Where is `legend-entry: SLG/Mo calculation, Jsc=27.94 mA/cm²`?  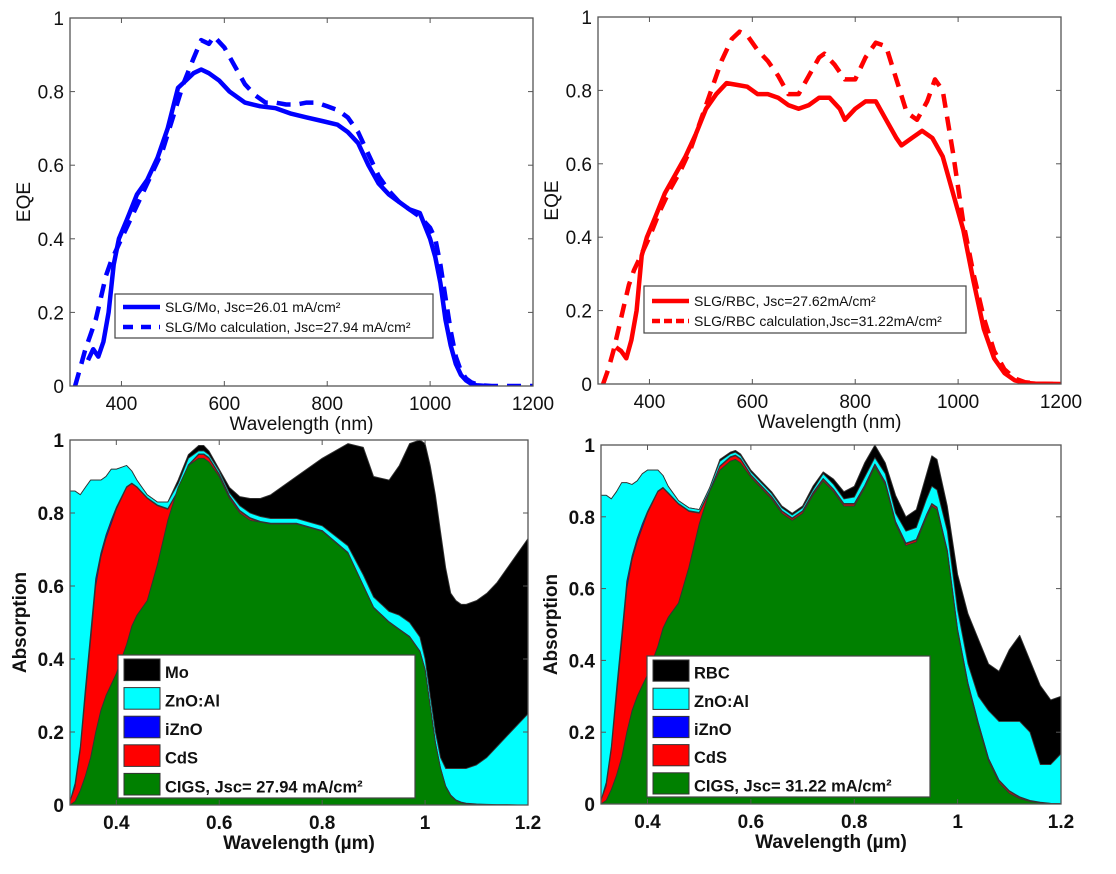 legend-entry: SLG/Mo calculation, Jsc=27.94 mA/cm² is located at coordinates (288, 327).